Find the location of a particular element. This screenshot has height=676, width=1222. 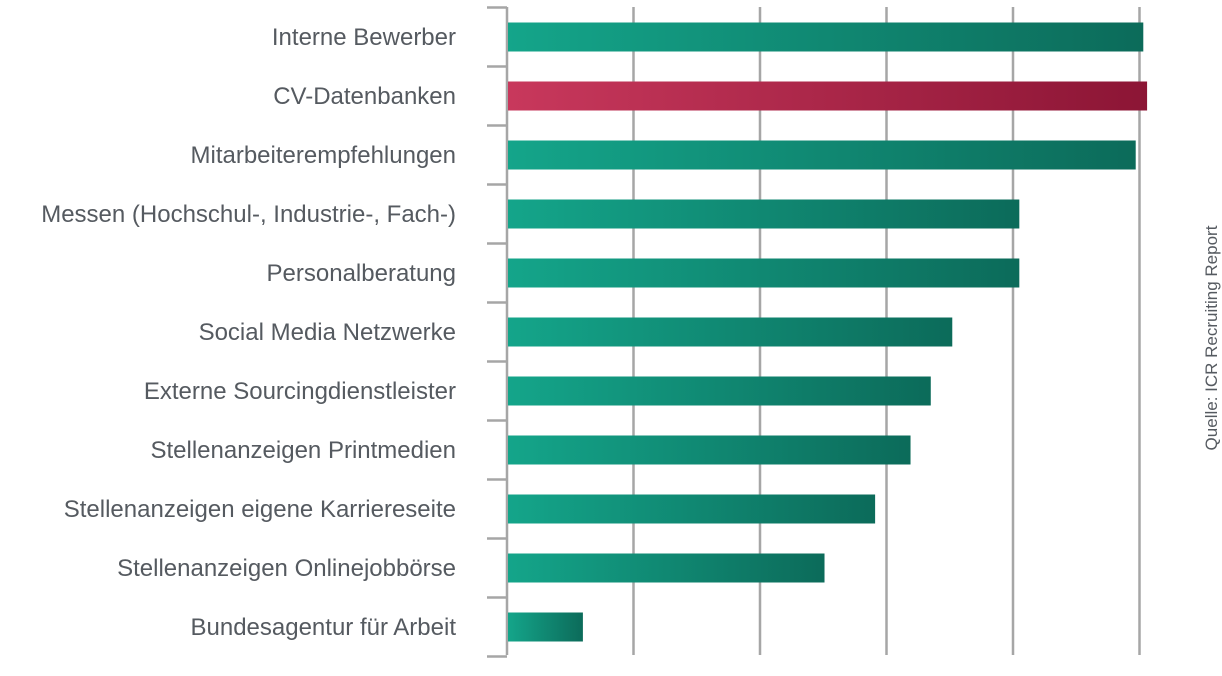

category-label: Externe Sourcingdienstleister is located at coordinates (300, 391).